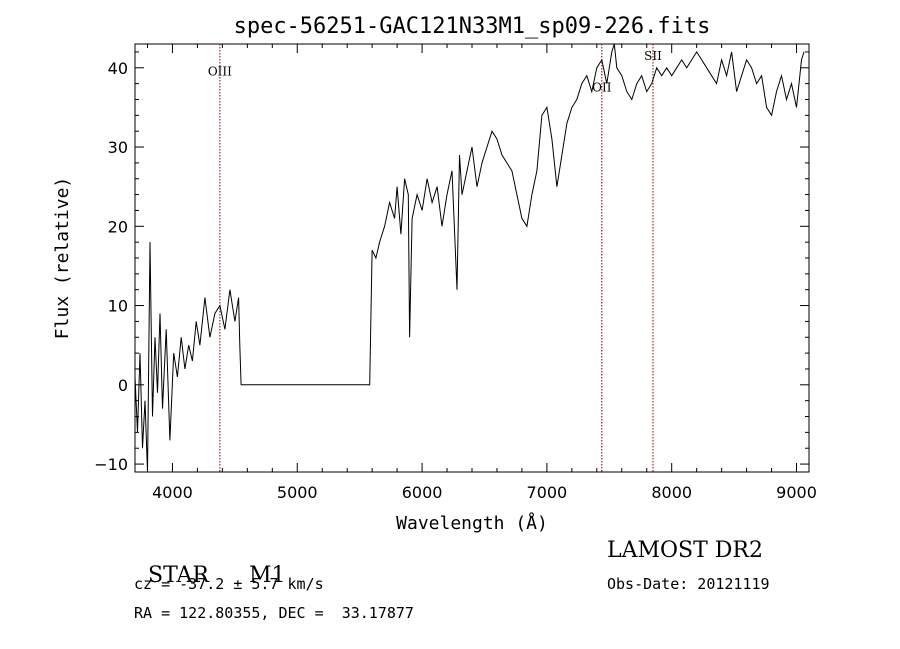  I want to click on spectral-line-label: OII, so click(602, 88).